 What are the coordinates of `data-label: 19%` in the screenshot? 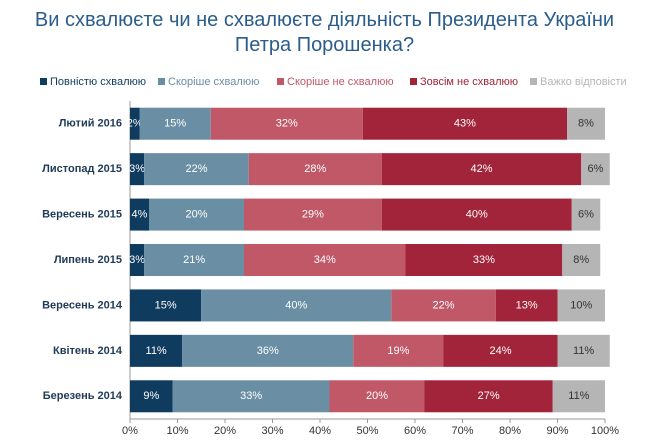 It's located at (398, 351).